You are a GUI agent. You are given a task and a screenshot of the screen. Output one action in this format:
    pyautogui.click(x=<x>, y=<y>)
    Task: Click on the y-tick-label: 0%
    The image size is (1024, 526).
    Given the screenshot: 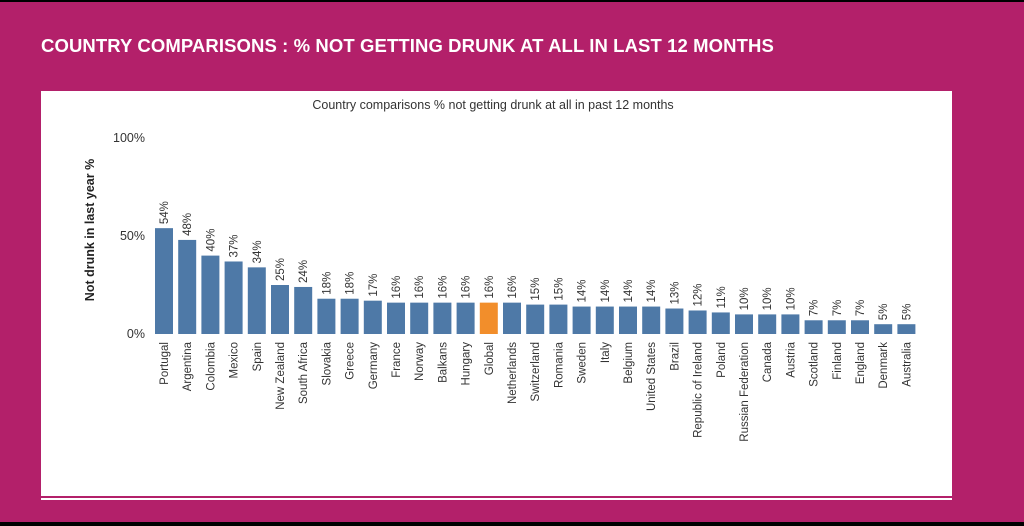 What is the action you would take?
    pyautogui.click(x=136, y=334)
    